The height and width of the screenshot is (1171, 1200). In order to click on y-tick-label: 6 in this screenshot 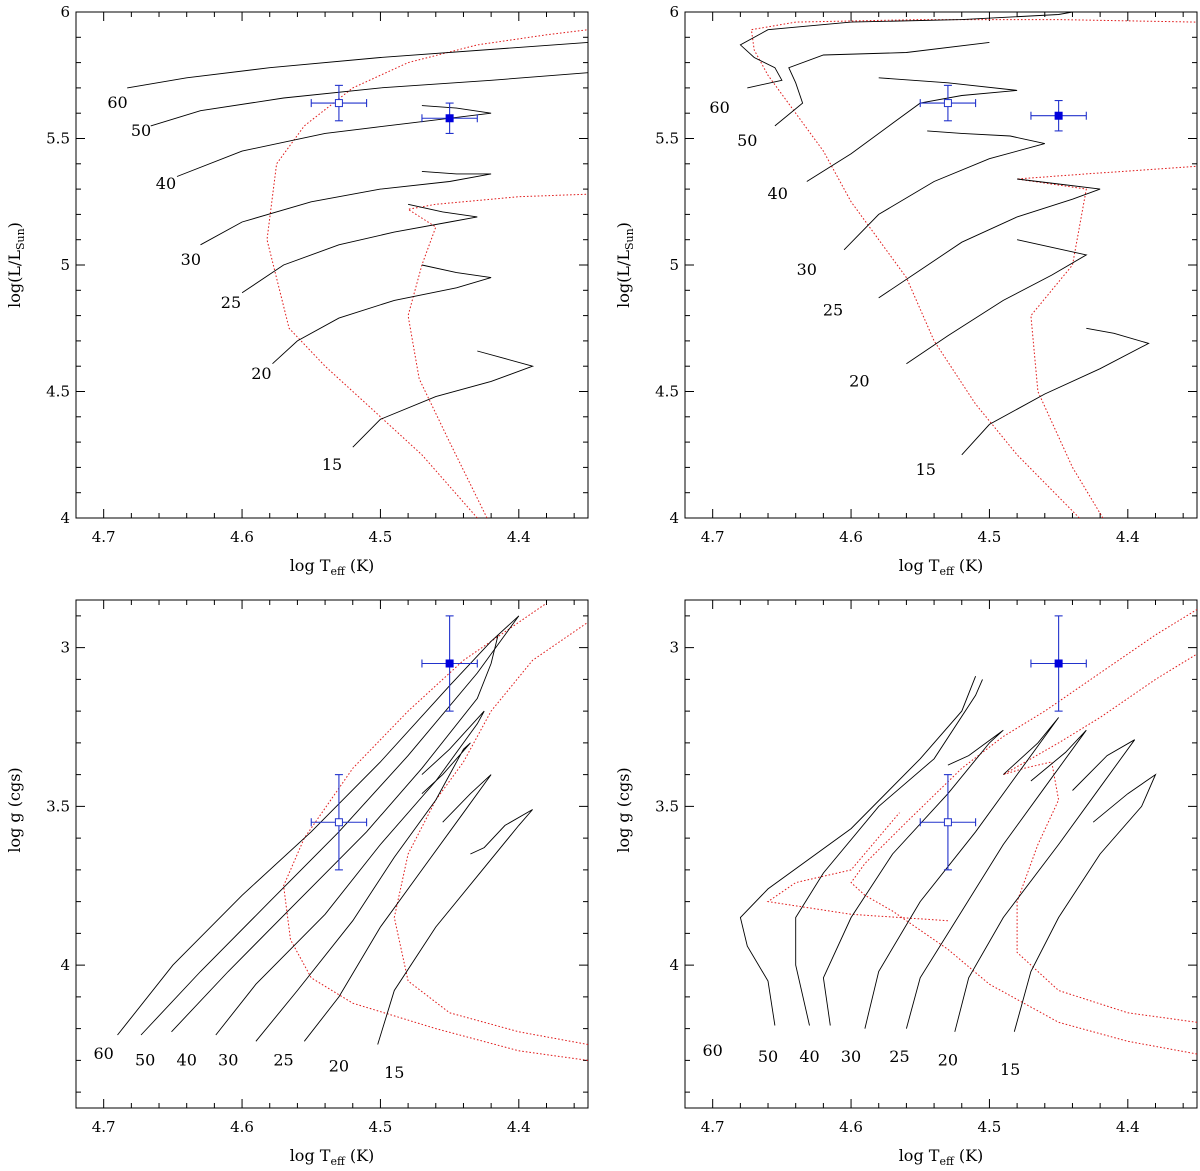, I will do `click(674, 12)`.